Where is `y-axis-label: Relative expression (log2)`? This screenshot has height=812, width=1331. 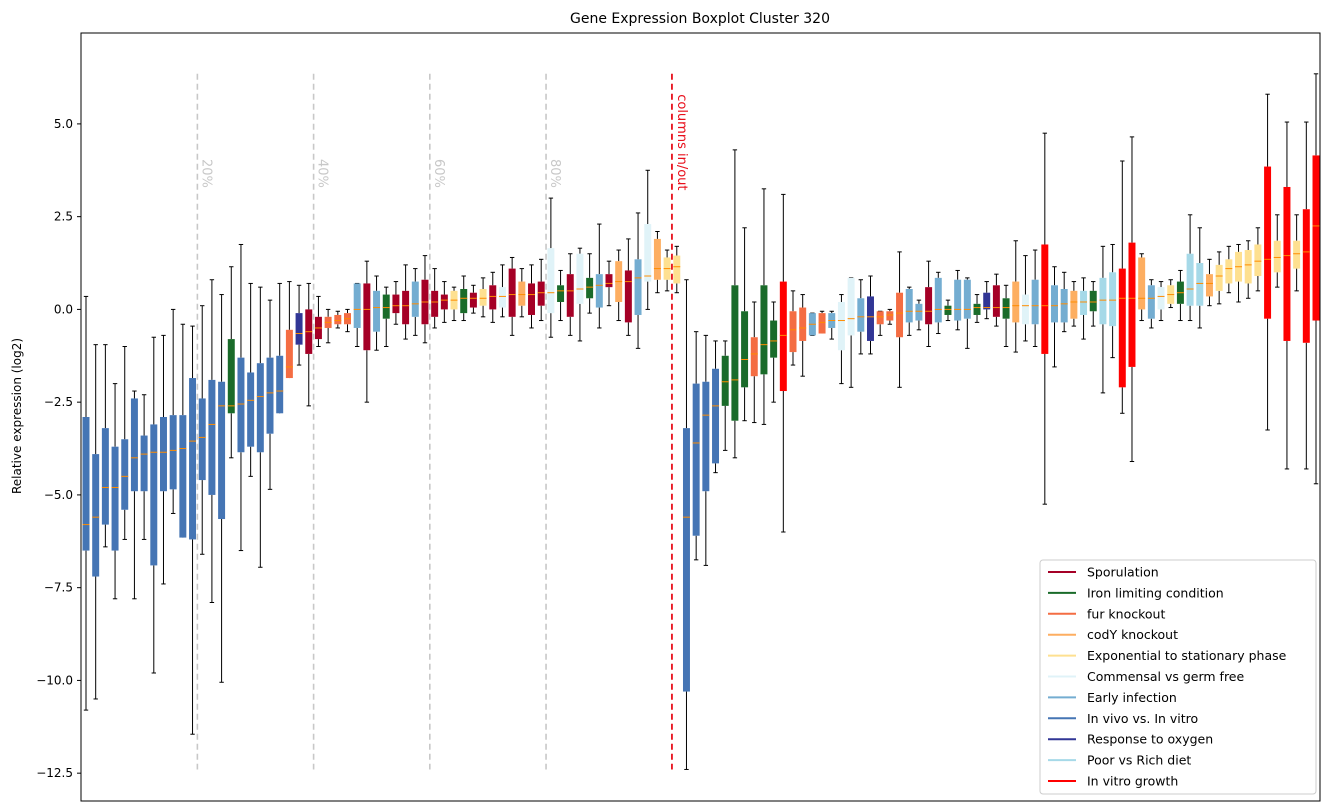 y-axis-label: Relative expression (log2) is located at coordinates (17, 416).